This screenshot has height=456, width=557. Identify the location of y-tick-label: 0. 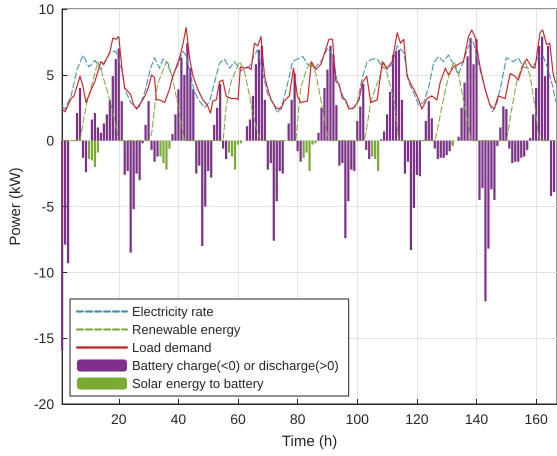
(50, 140).